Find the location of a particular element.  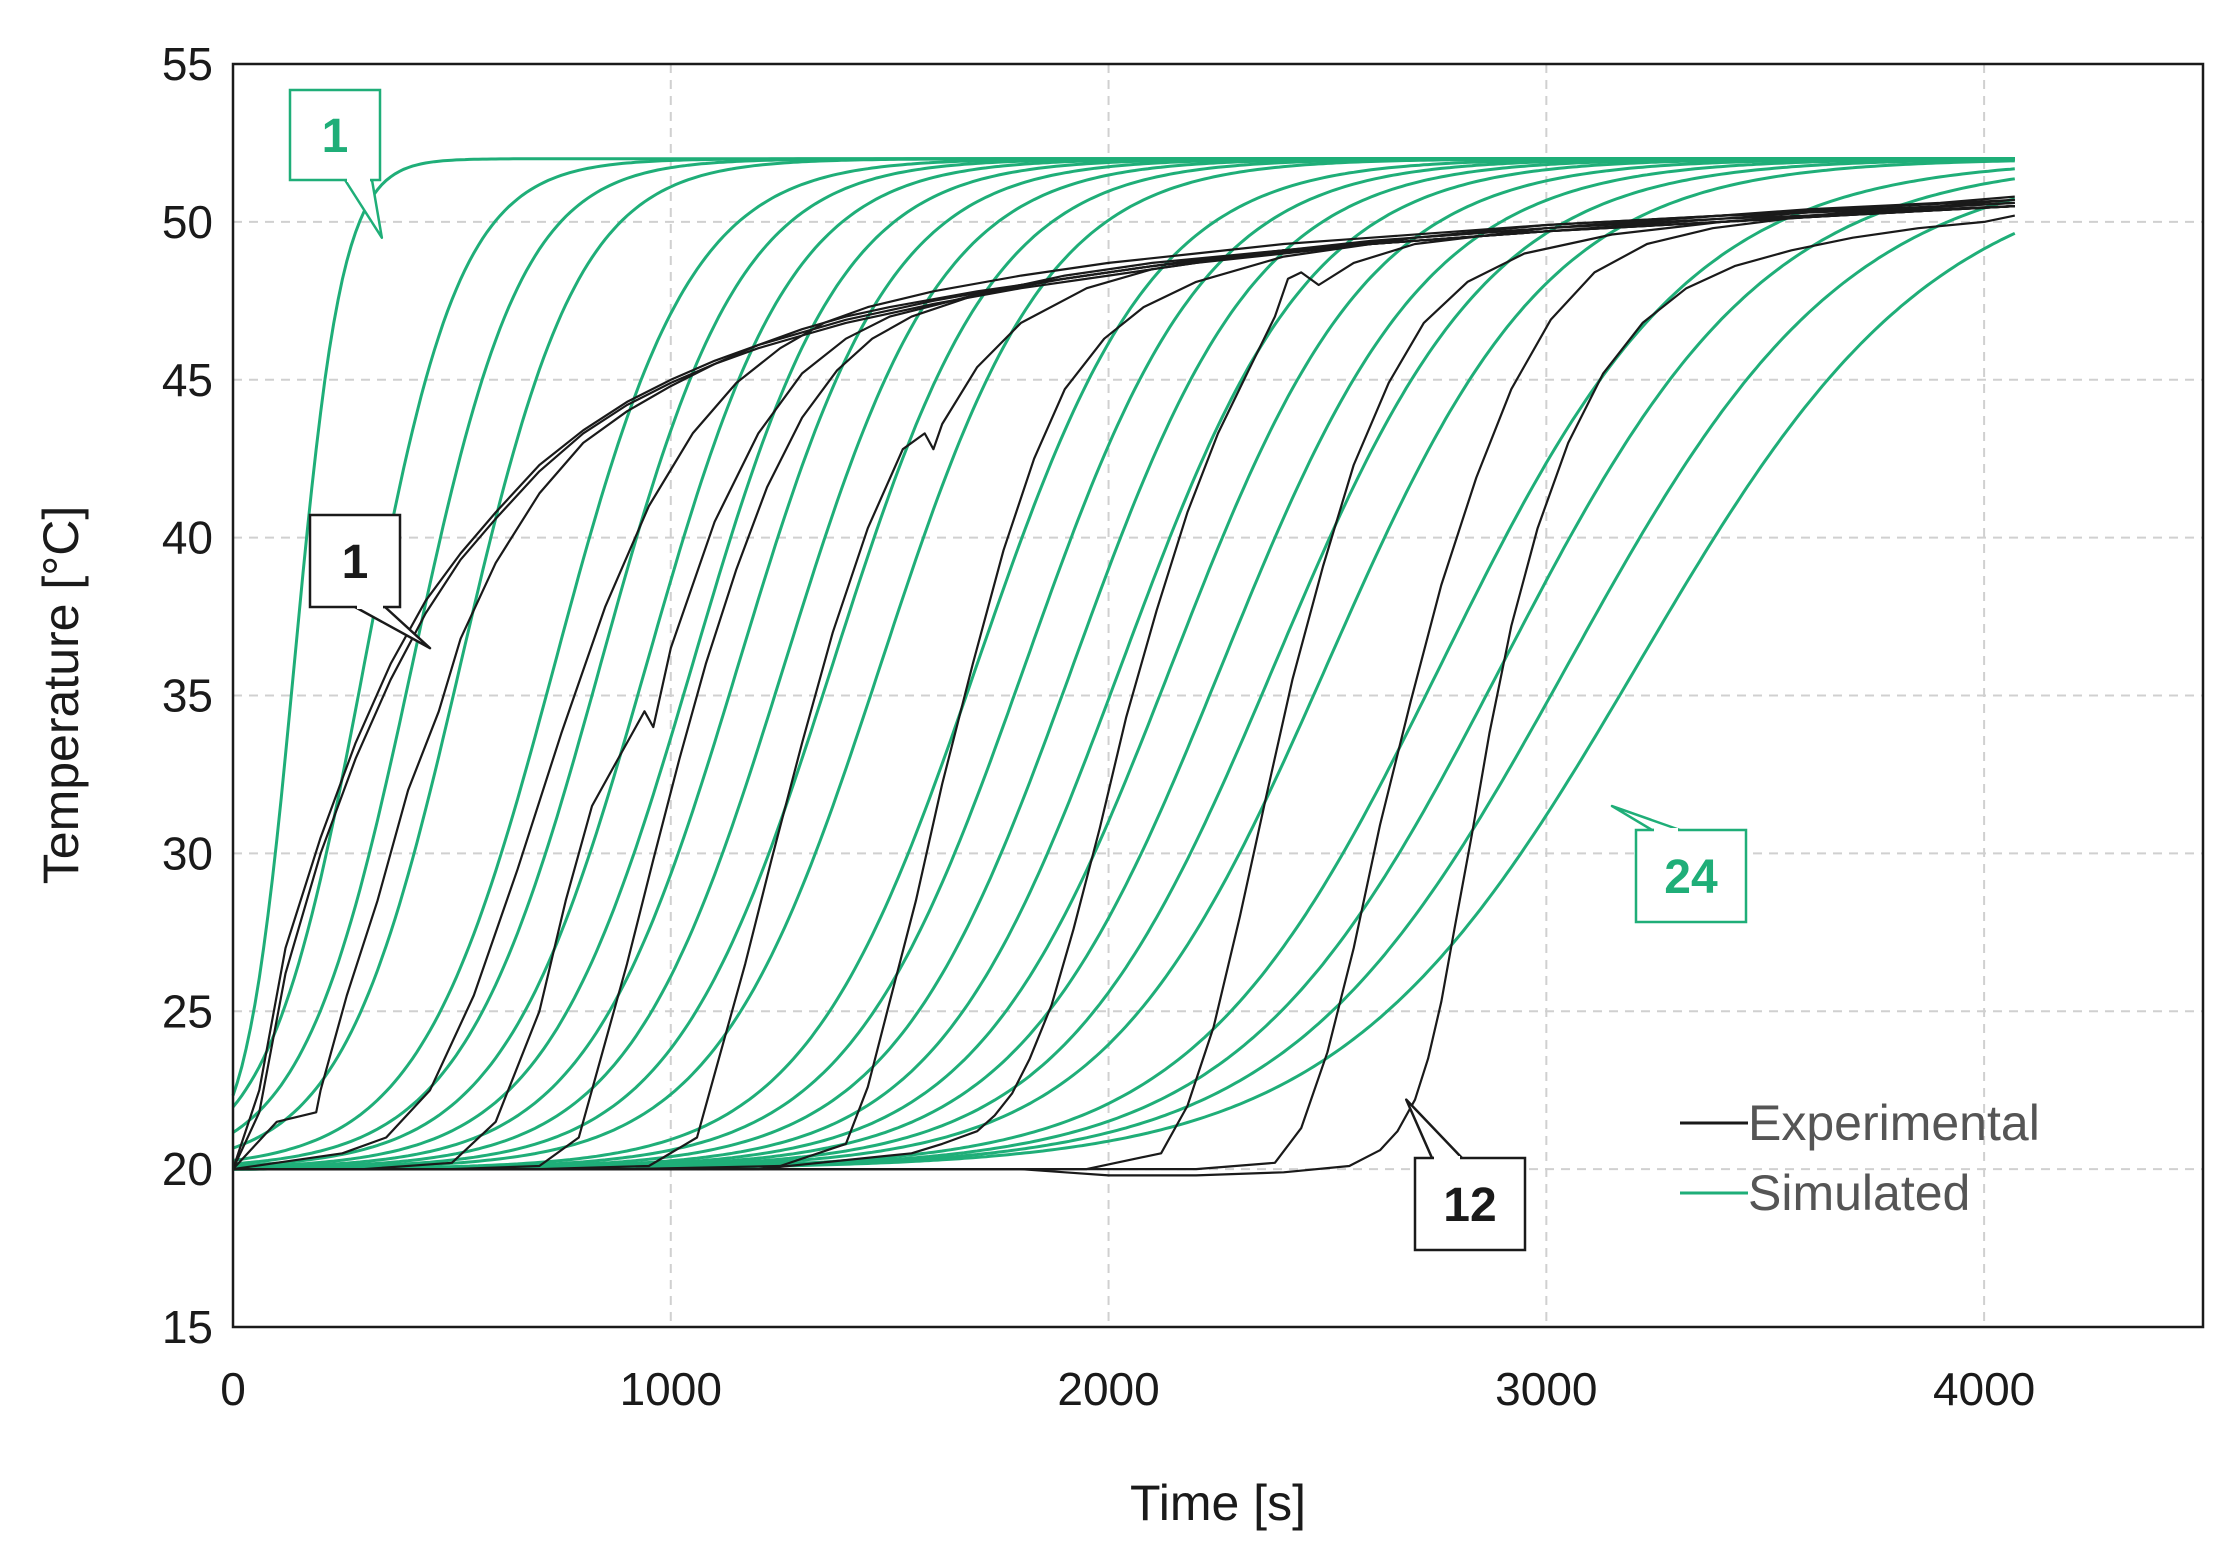

y-tick-label: 50 is located at coordinates (187, 222).